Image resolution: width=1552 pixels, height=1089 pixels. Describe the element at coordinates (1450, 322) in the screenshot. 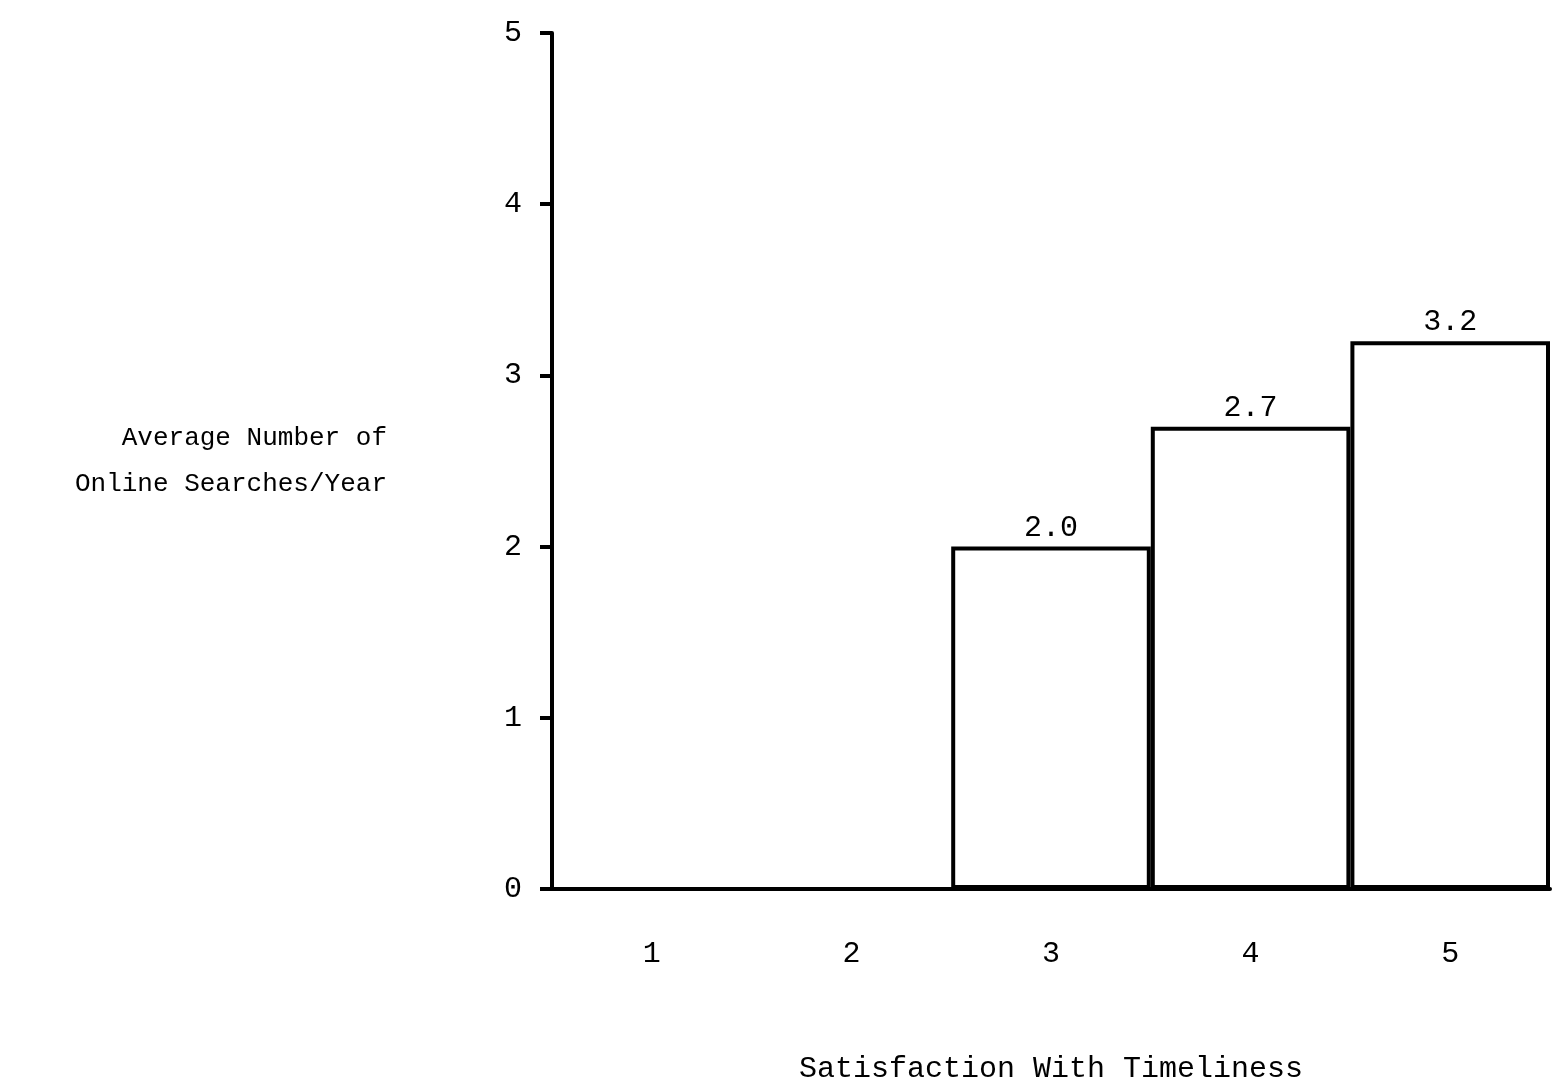

I see `data-label: 3.2` at that location.